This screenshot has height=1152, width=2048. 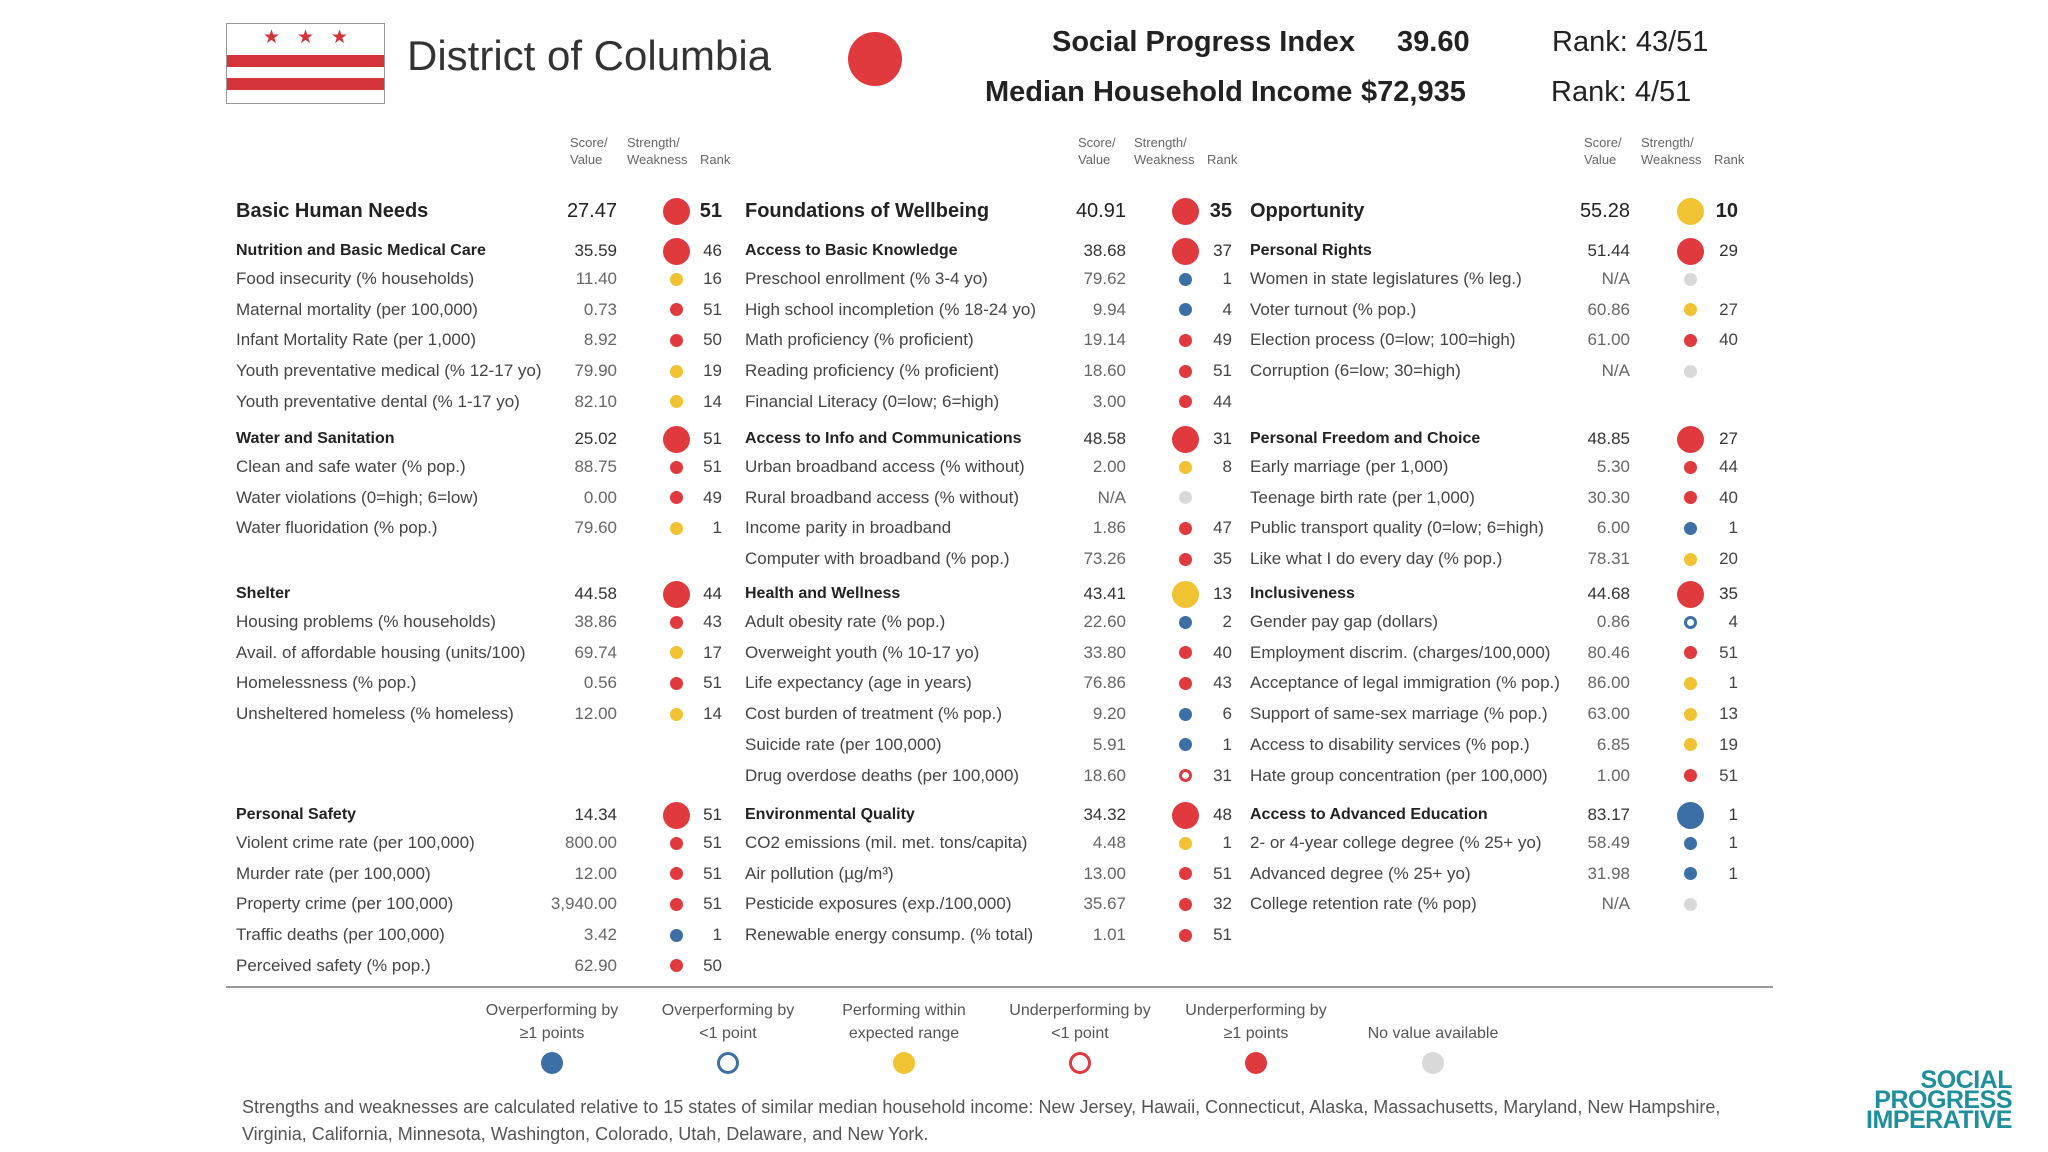 What do you see at coordinates (904, 1022) in the screenshot?
I see `legend-item: Performing within expected range` at bounding box center [904, 1022].